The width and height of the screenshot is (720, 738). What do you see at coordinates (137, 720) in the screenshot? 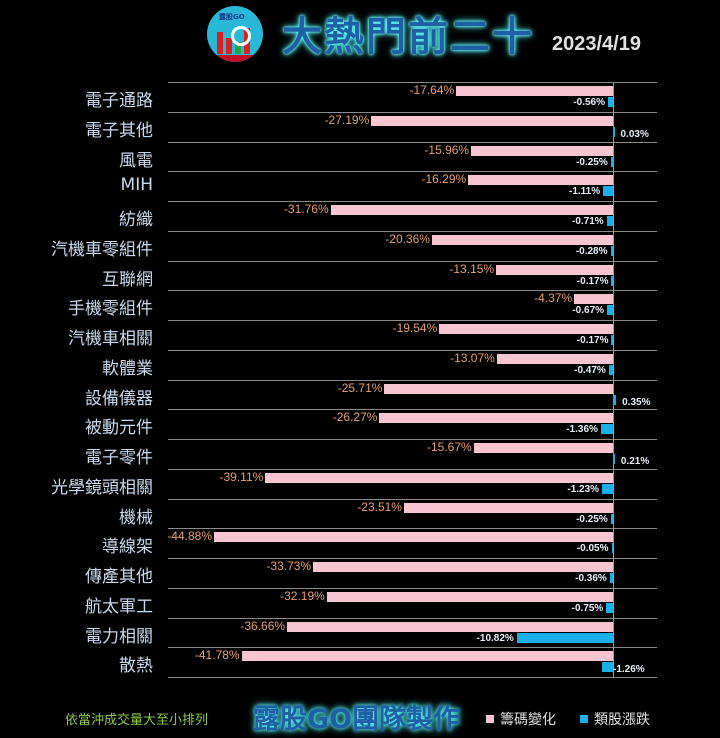
I see `sort-note: 依當沖成交量大至小排列` at bounding box center [137, 720].